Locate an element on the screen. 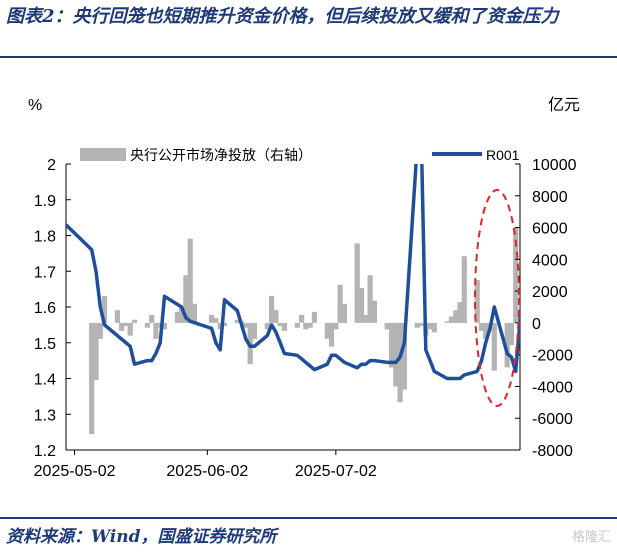 This screenshot has width=617, height=554. left-tick-label: 1.4 is located at coordinates (45, 380).